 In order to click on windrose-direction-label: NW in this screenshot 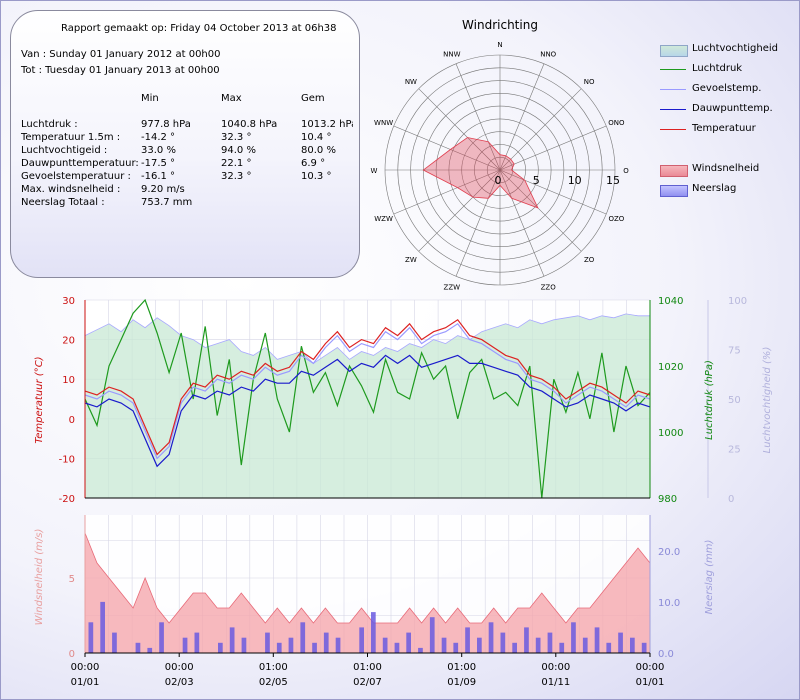, I will do `click(411, 82)`.